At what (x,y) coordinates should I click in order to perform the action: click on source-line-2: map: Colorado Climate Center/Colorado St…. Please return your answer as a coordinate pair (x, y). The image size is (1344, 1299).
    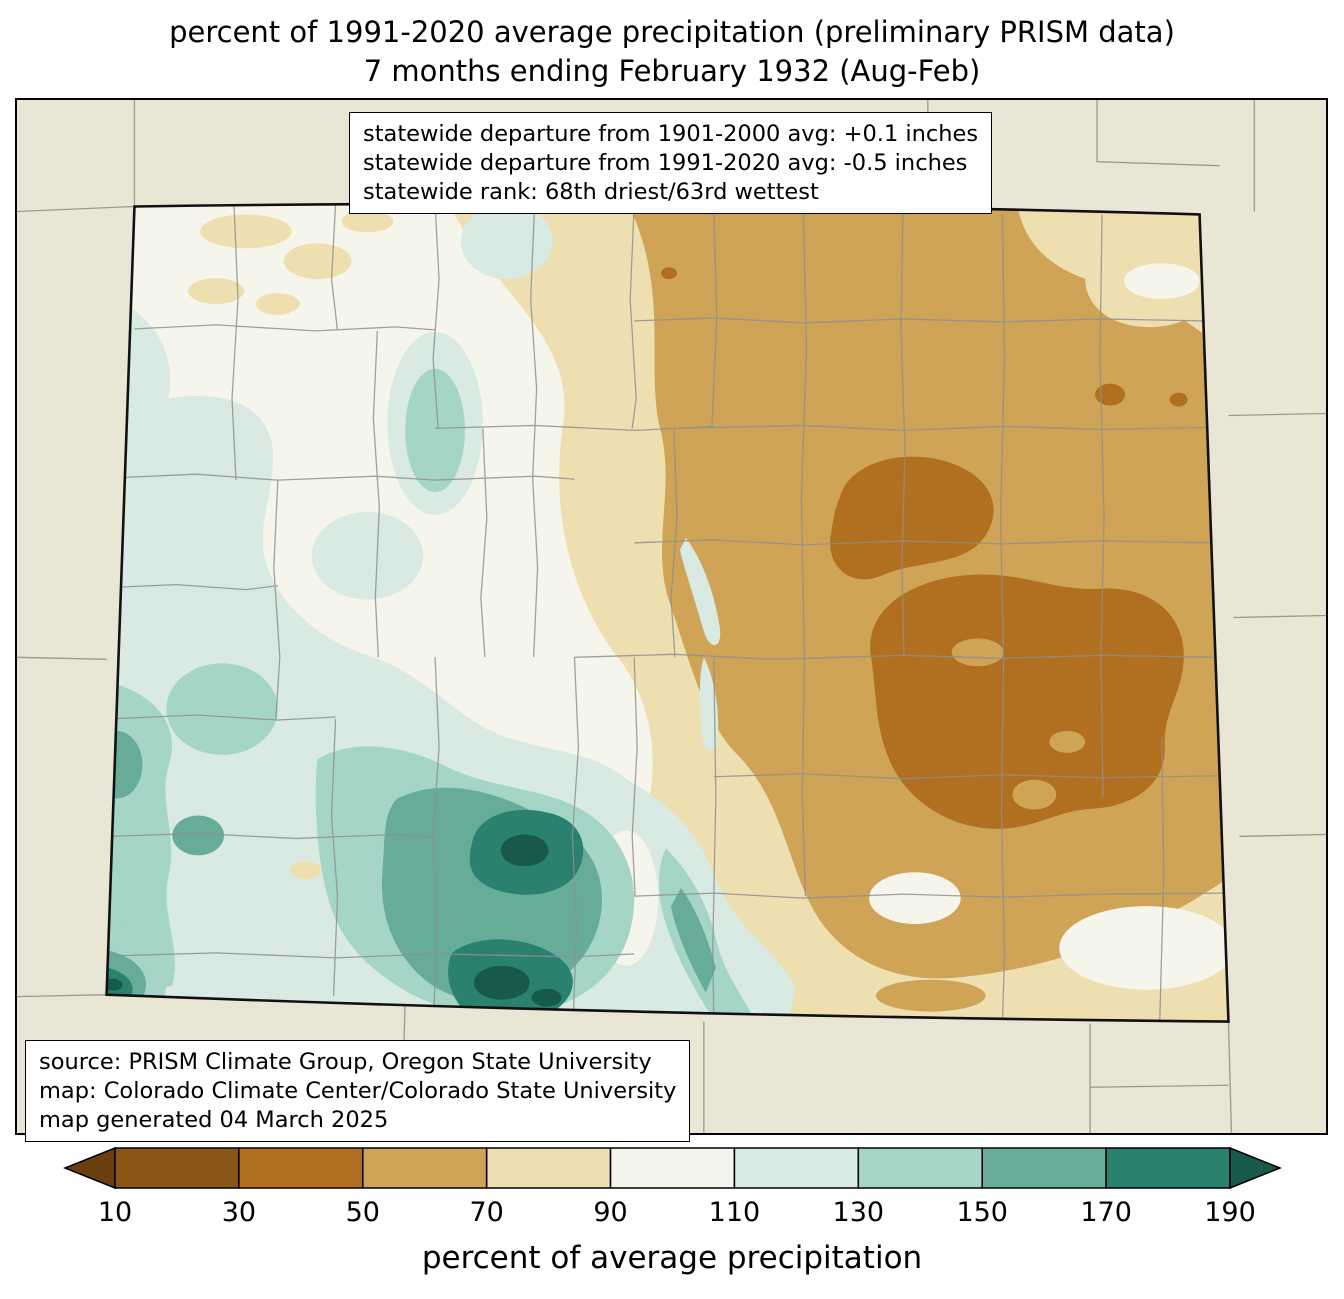
    Looking at the image, I should click on (358, 1090).